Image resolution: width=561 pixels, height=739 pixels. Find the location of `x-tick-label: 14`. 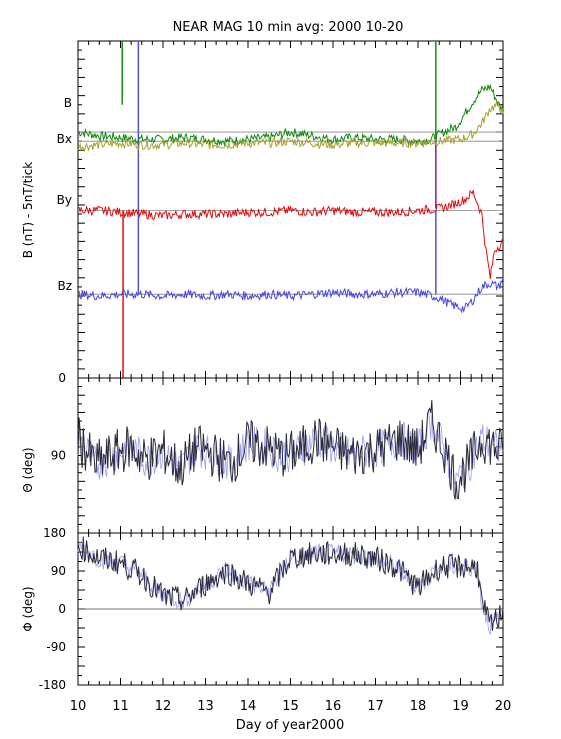

x-tick-label: 14 is located at coordinates (248, 706).